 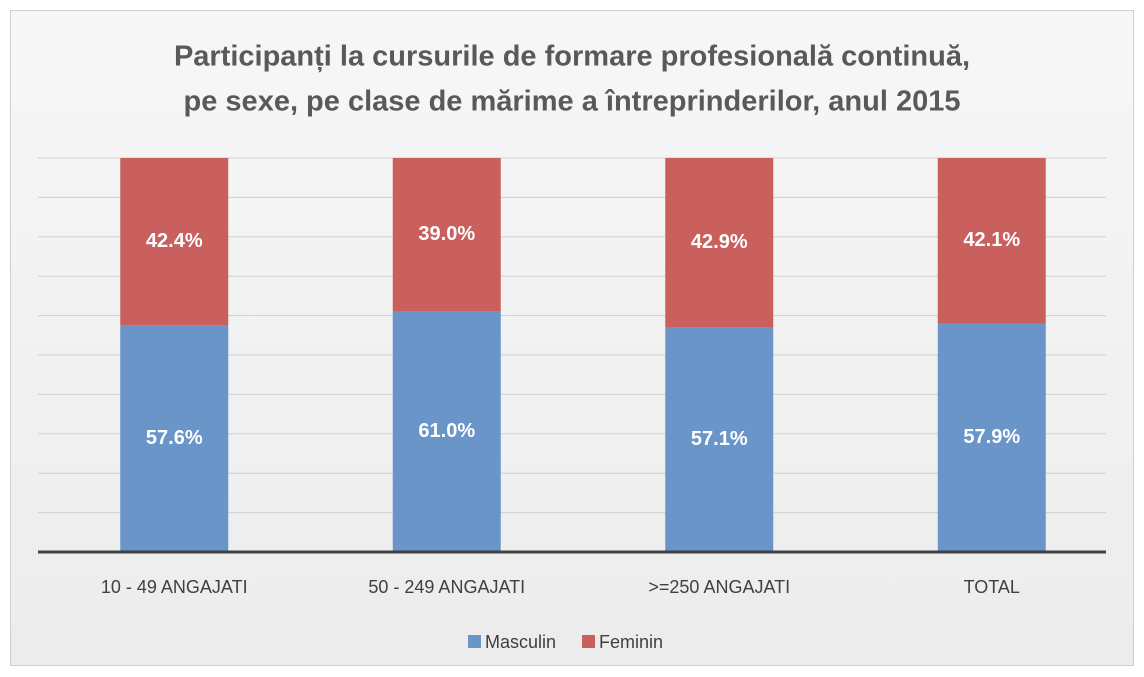 What do you see at coordinates (520, 642) in the screenshot?
I see `legend-label: Masculin` at bounding box center [520, 642].